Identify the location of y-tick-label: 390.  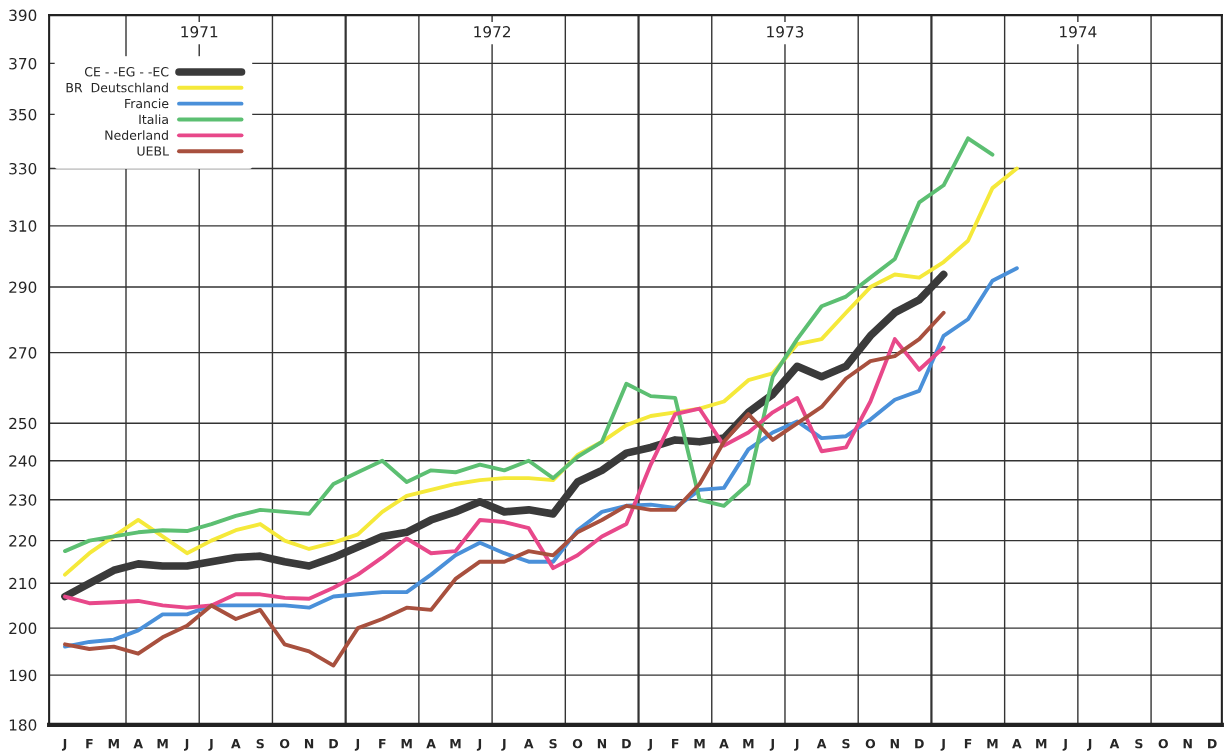
(23, 15).